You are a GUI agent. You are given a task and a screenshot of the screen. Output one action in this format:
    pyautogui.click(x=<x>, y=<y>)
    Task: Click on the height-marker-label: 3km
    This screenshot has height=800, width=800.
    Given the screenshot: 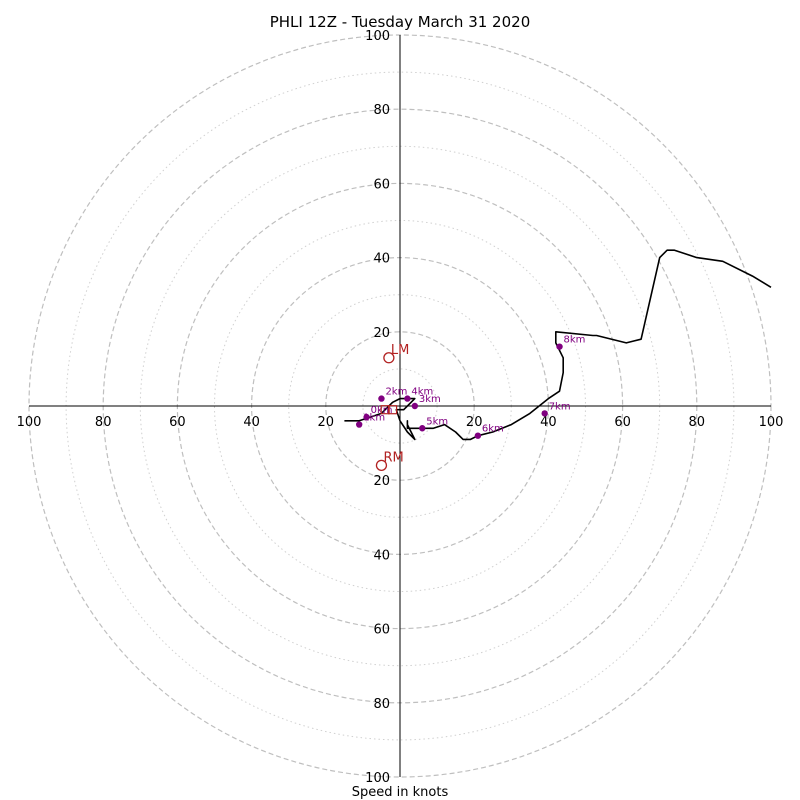 What is the action you would take?
    pyautogui.click(x=430, y=399)
    